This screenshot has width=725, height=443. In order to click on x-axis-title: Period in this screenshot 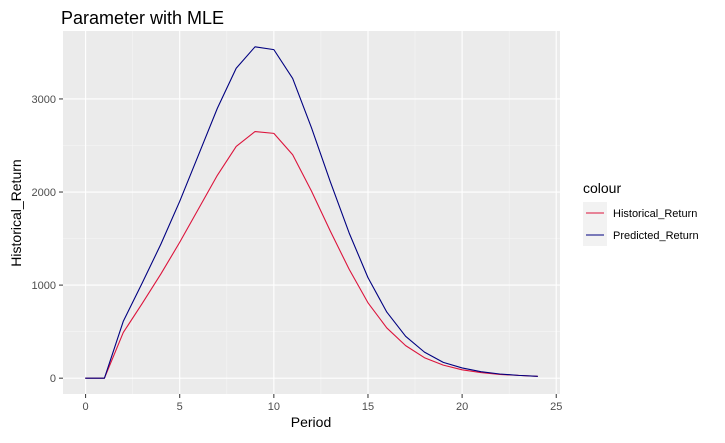, I will do `click(311, 422)`.